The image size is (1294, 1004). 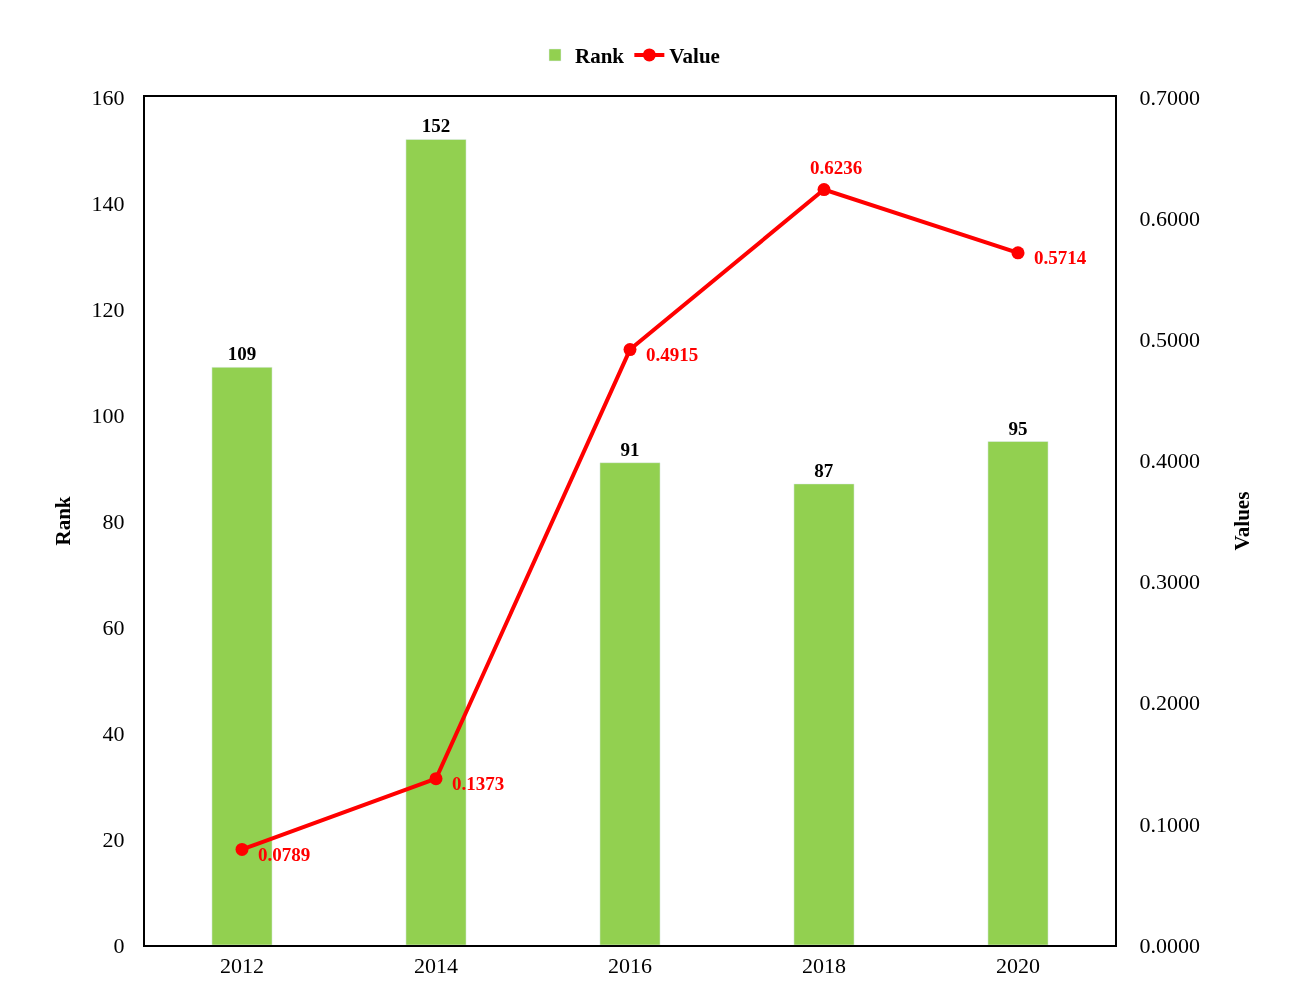 What do you see at coordinates (1018, 428) in the screenshot?
I see `data-label: 95` at bounding box center [1018, 428].